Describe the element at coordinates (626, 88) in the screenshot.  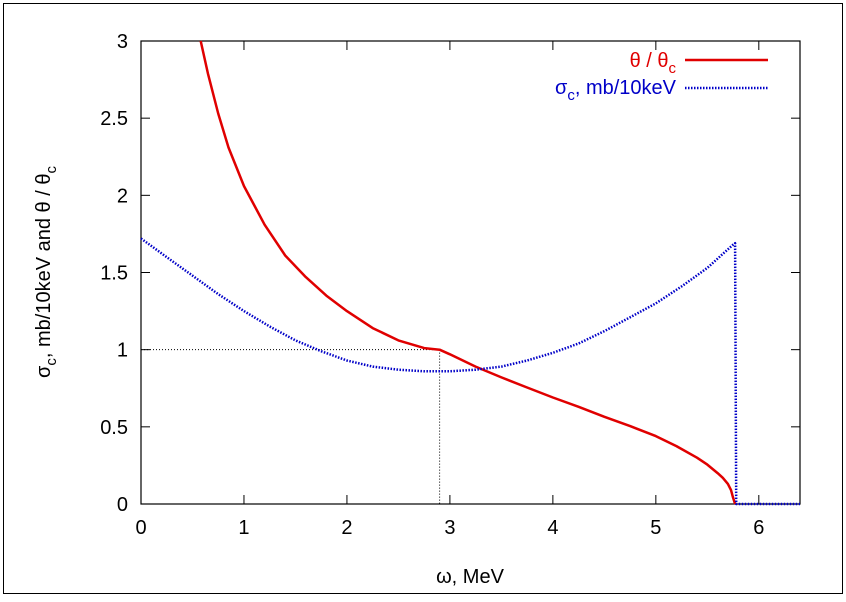
I see `legend-sigma-rest: , mb/10keV` at that location.